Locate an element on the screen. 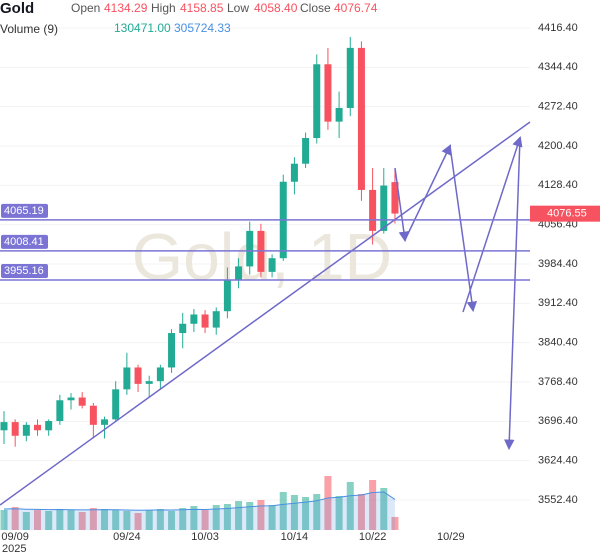 The image size is (600, 558). price-line-label: 3955.16 is located at coordinates (24, 271).